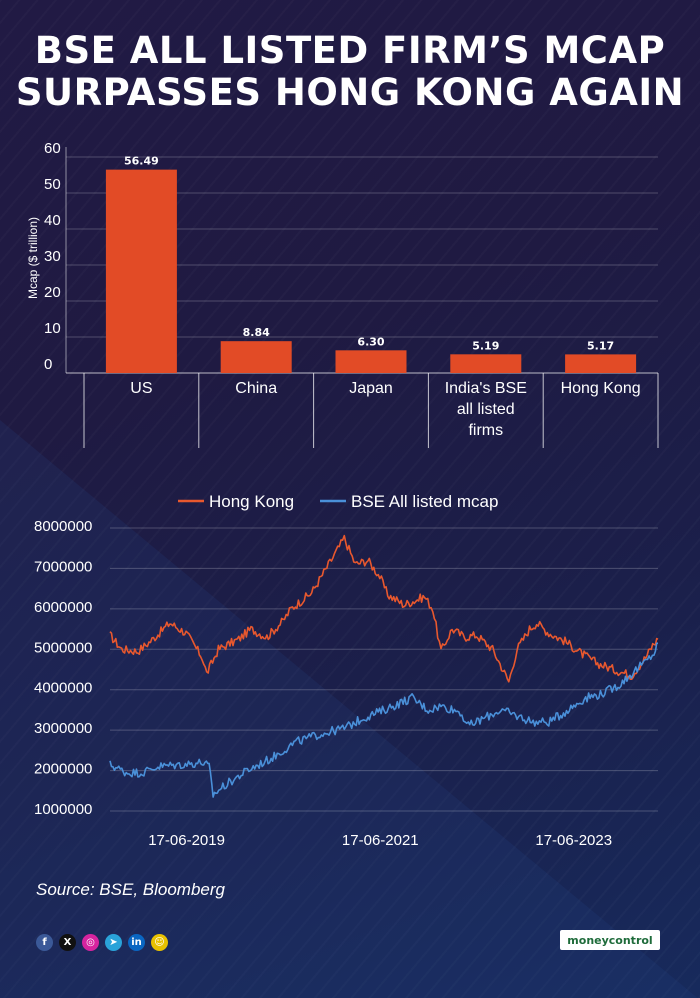 The width and height of the screenshot is (700, 998). I want to click on y-tick-label: 10, so click(52, 328).